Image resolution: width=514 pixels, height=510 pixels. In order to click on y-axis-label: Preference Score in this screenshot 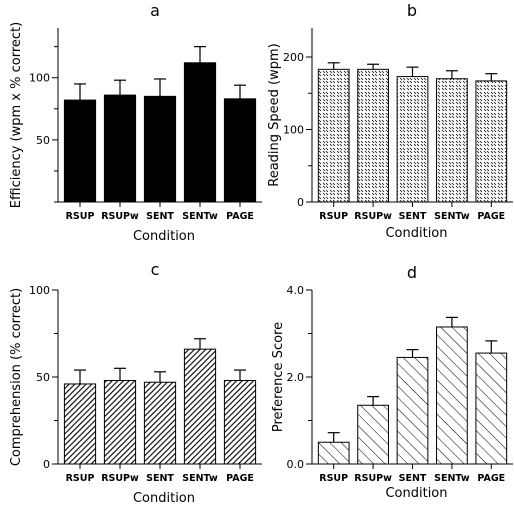, I will do `click(278, 377)`.